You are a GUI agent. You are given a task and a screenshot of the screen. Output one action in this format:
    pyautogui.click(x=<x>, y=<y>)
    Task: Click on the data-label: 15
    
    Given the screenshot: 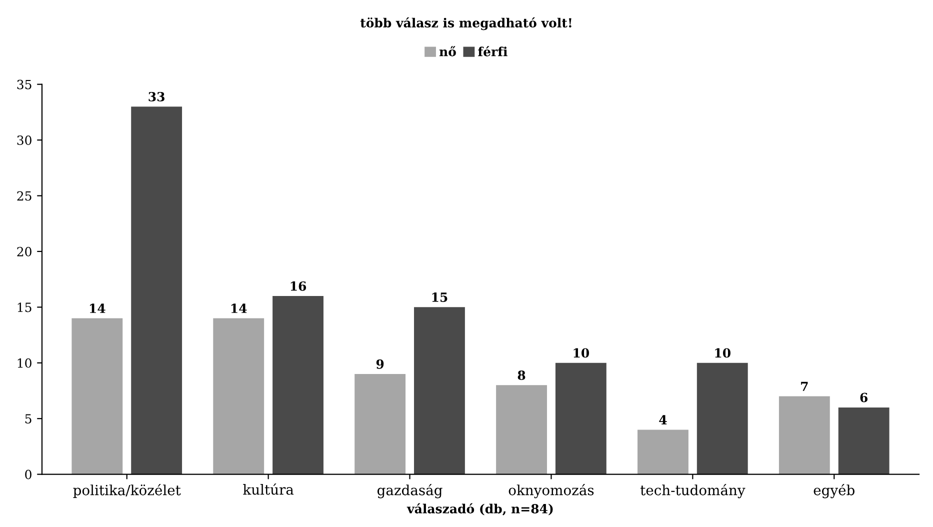 What is the action you would take?
    pyautogui.click(x=440, y=297)
    